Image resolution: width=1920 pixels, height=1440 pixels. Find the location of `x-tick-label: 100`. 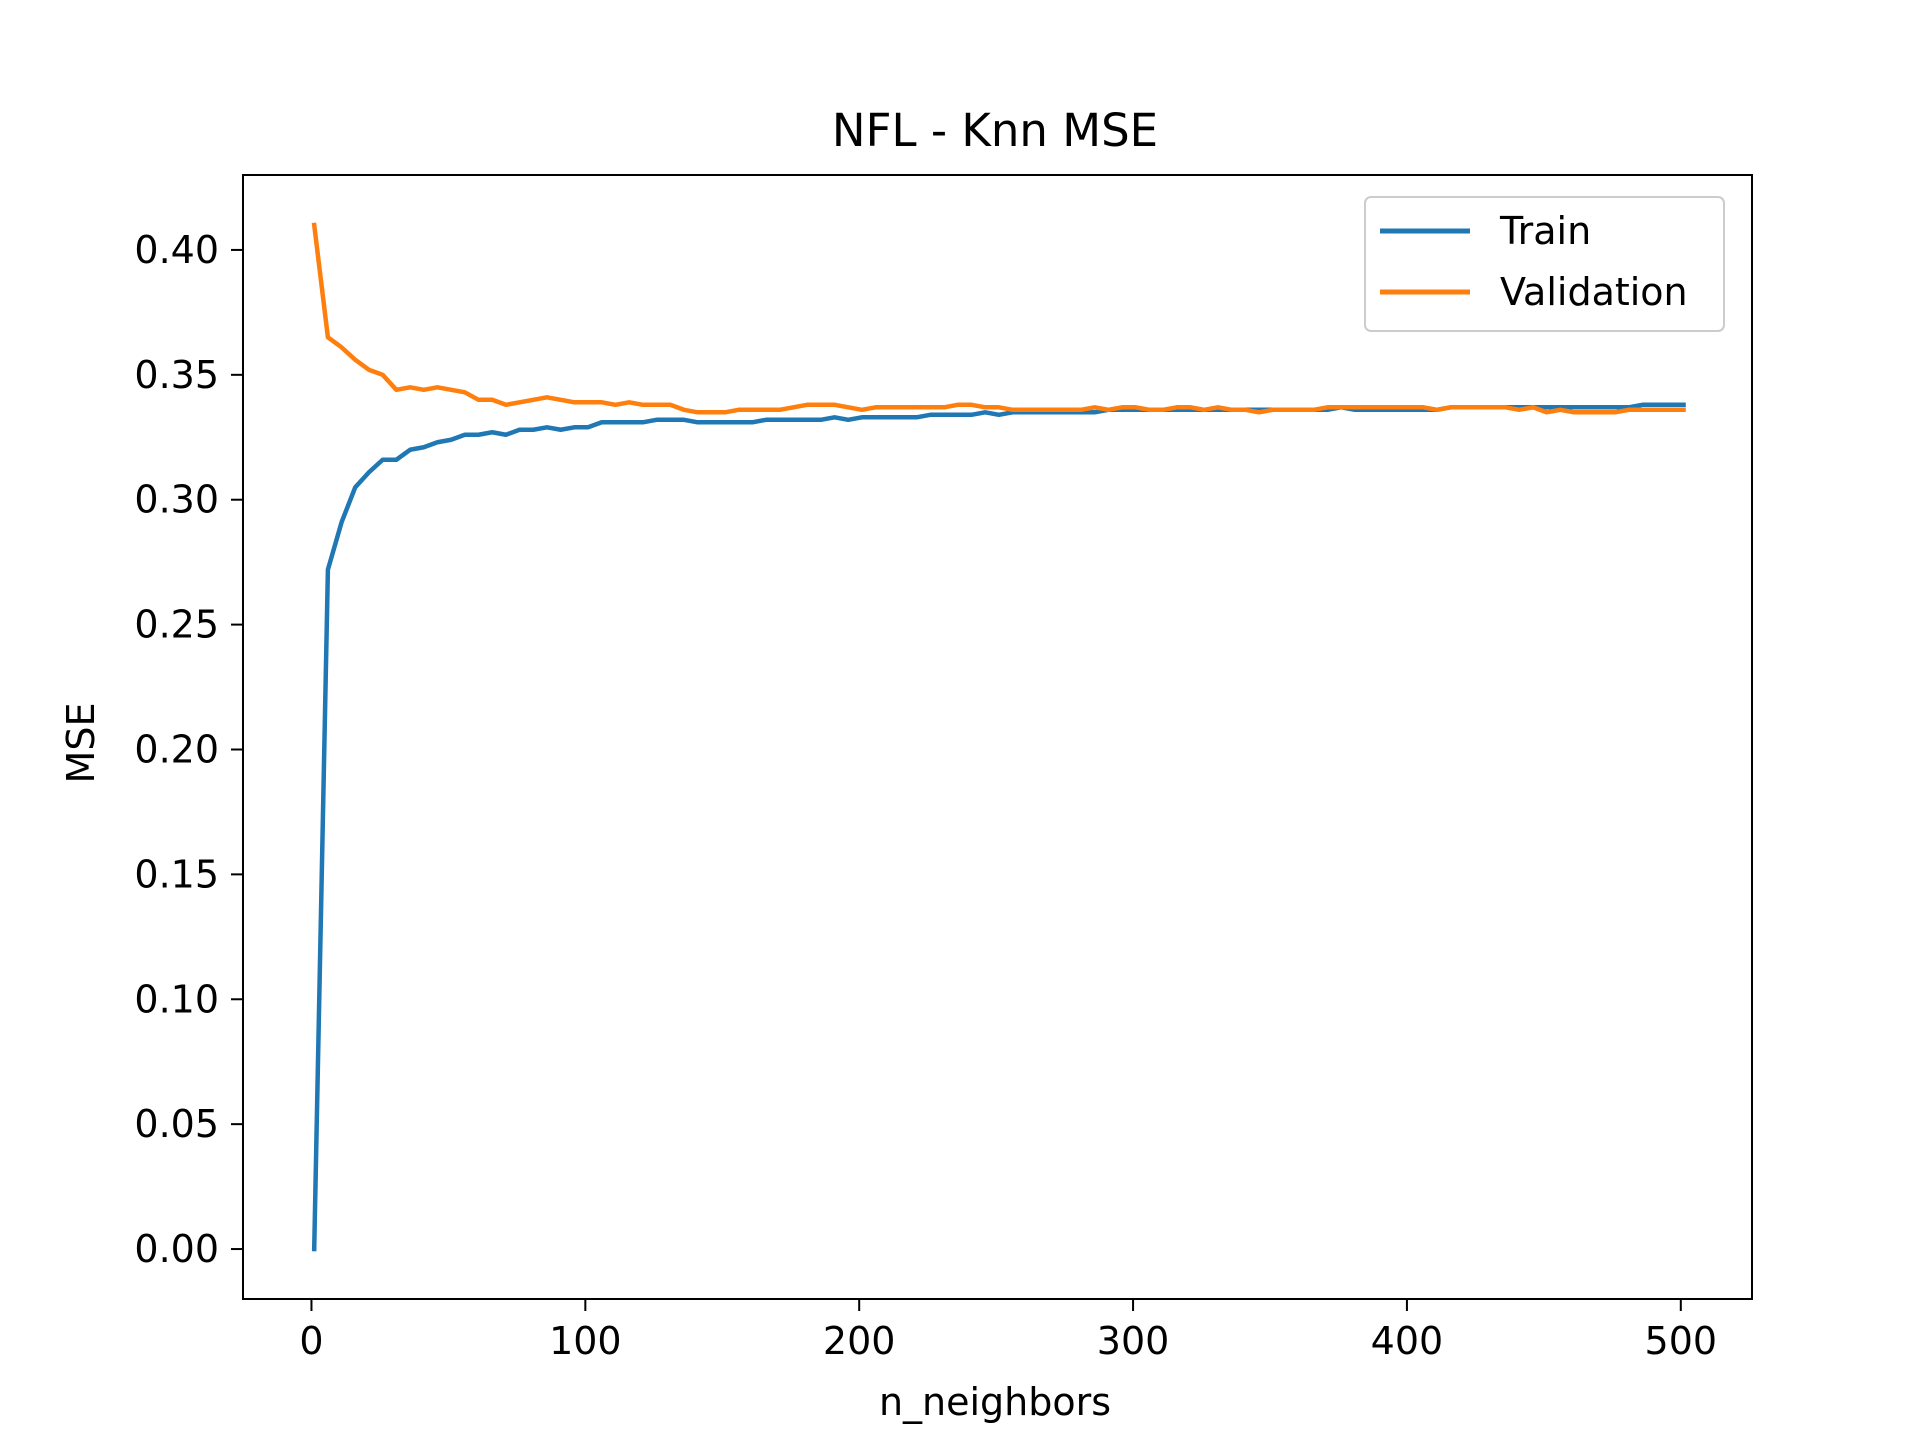

x-tick-label: 100 is located at coordinates (585, 1341).